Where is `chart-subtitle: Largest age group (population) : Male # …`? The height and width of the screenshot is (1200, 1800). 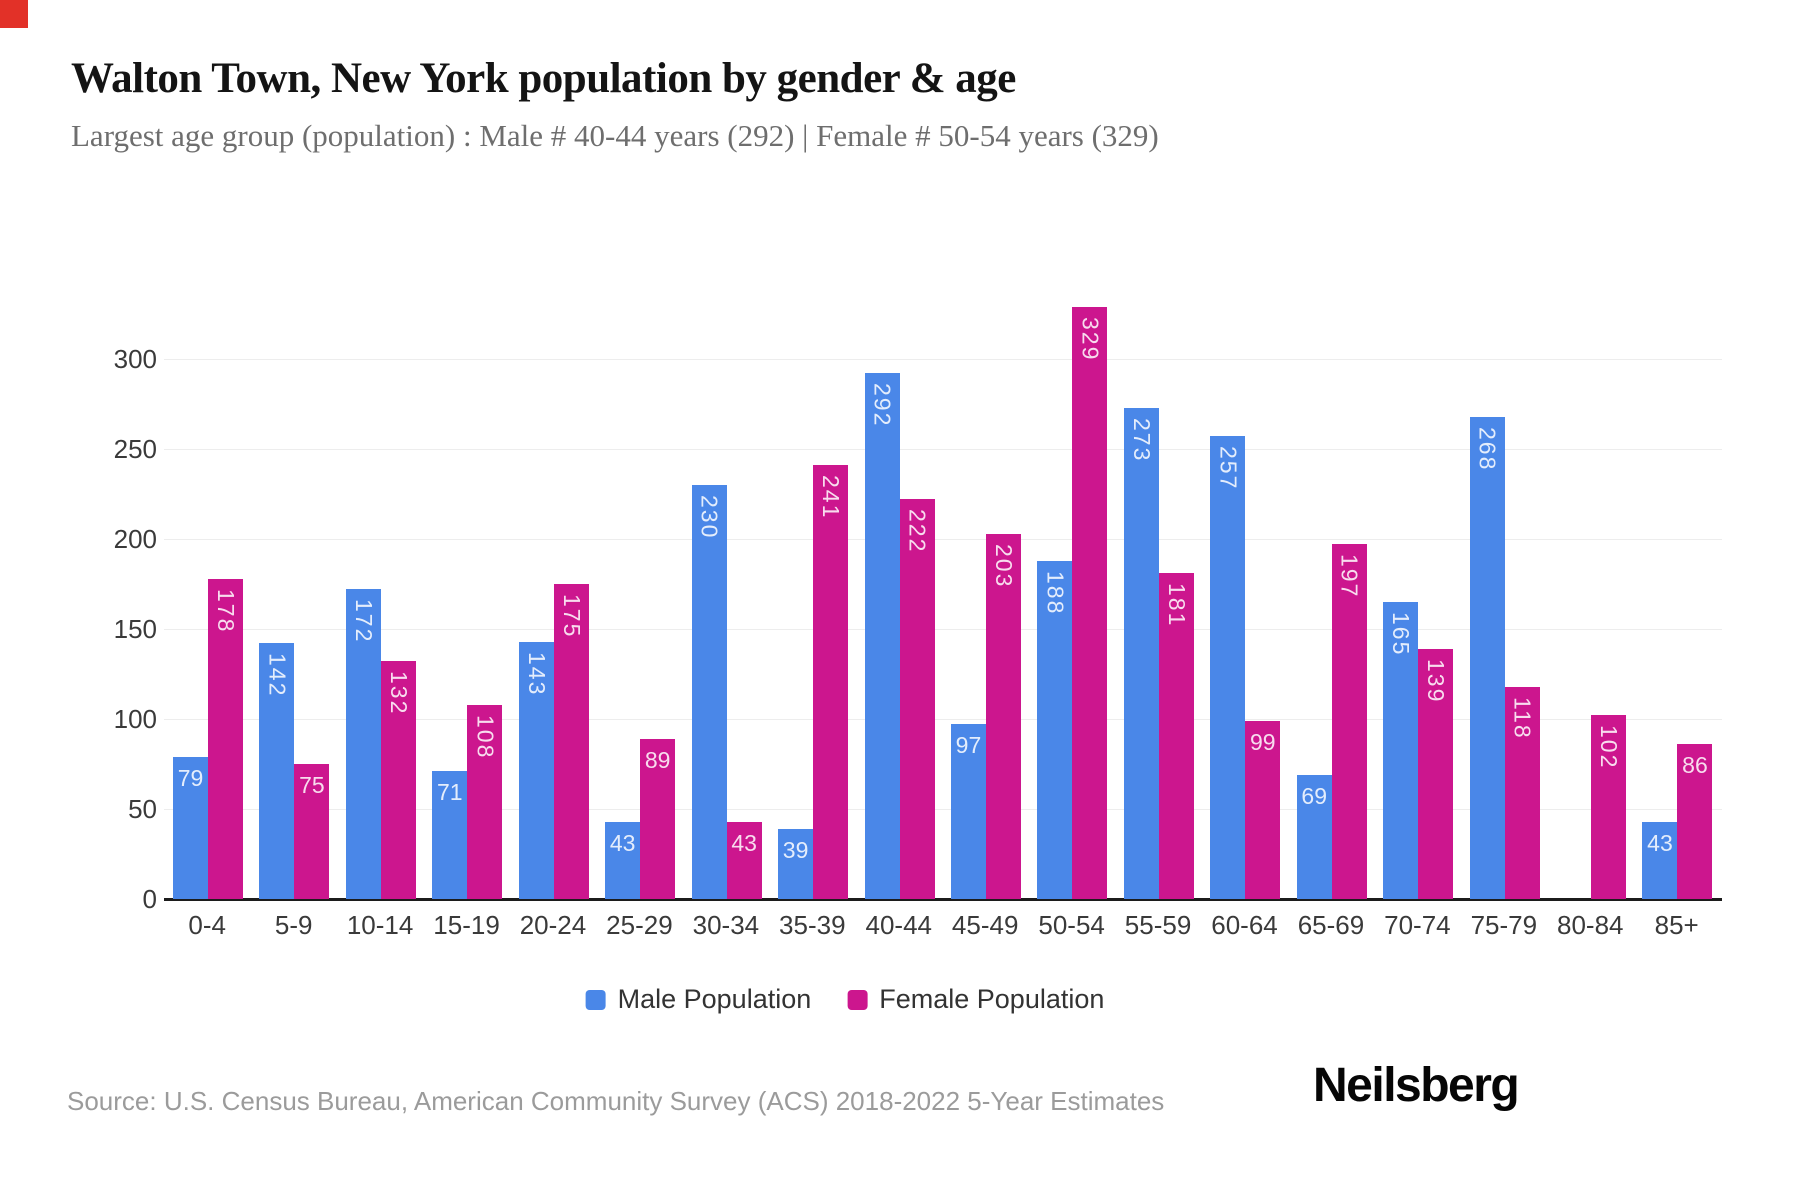 chart-subtitle: Largest age group (population) : Male # … is located at coordinates (615, 135).